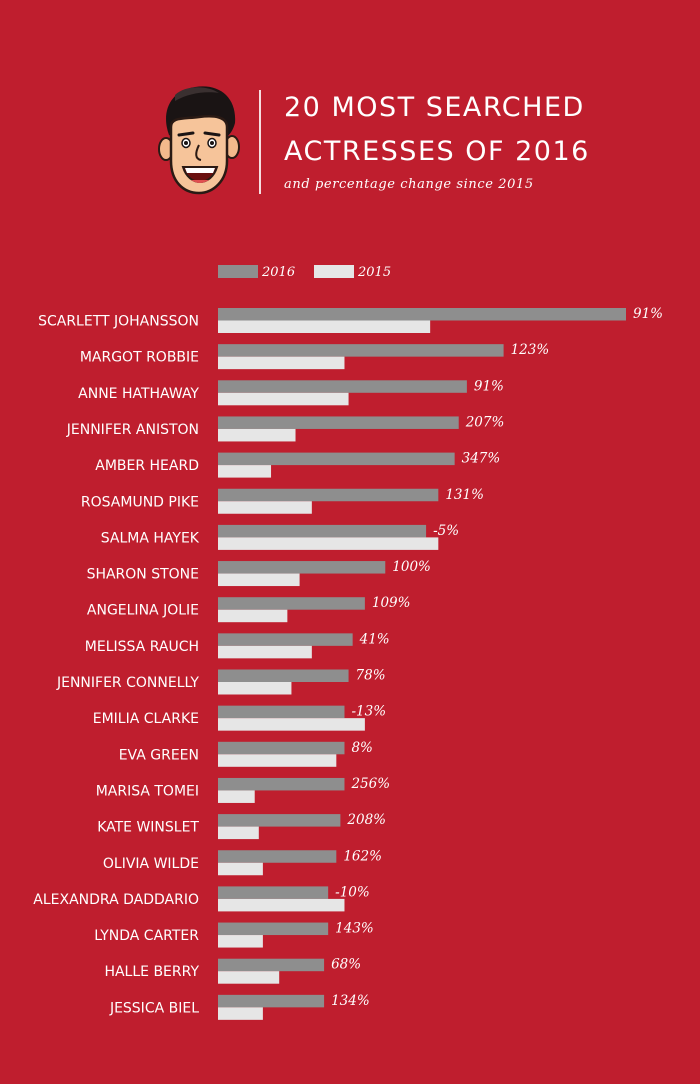  What do you see at coordinates (138, 394) in the screenshot?
I see `category-label: ANNE HATHAWAY` at bounding box center [138, 394].